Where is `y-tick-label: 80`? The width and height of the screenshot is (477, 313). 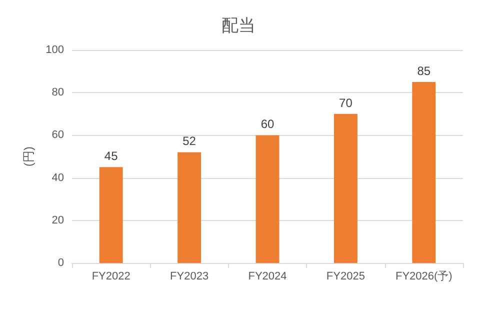 y-tick-label: 80 is located at coordinates (58, 92).